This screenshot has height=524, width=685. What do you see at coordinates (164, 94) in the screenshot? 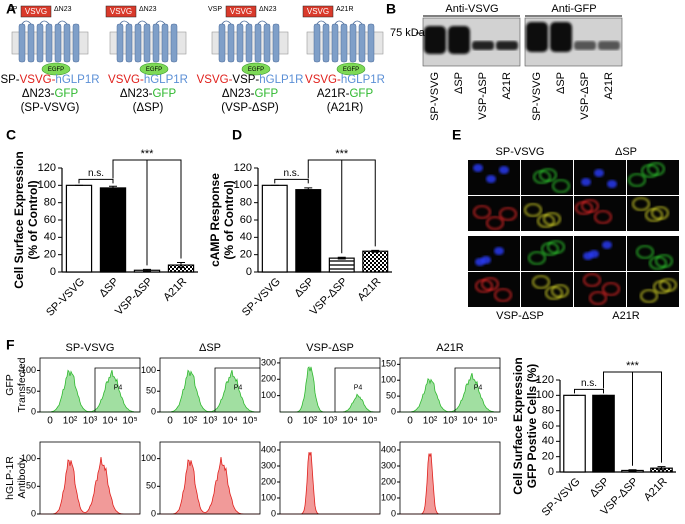
I see `construct-label-part: GFP` at bounding box center [164, 94].